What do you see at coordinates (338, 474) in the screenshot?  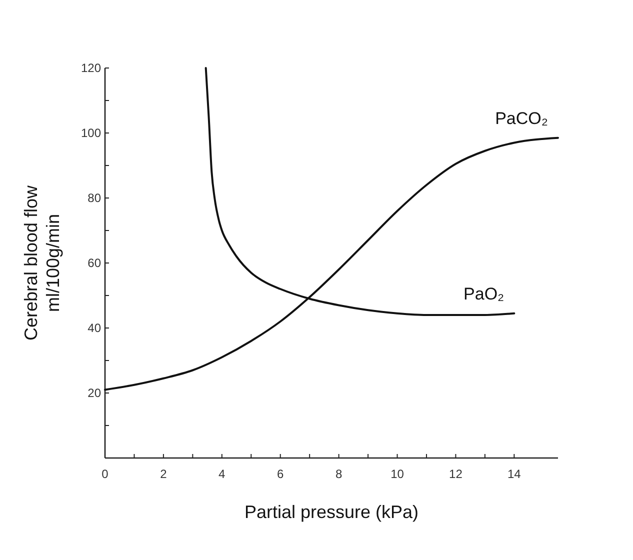 I see `x-tick-label: 8` at bounding box center [338, 474].